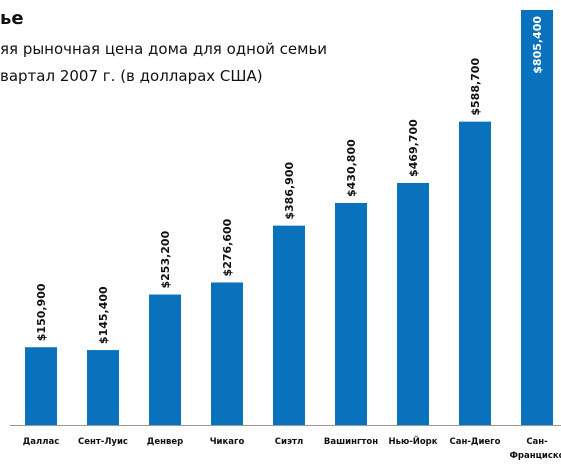  What do you see at coordinates (103, 315) in the screenshot?
I see `value-label: $145,400` at bounding box center [103, 315].